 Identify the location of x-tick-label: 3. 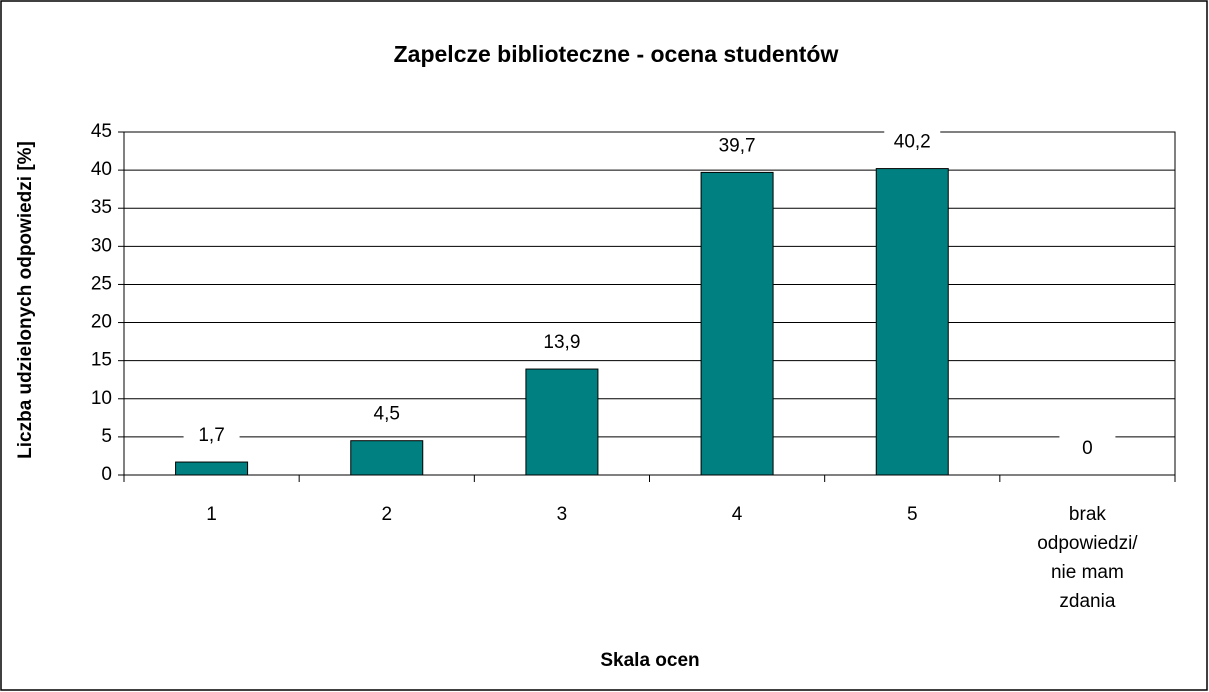
(562, 514).